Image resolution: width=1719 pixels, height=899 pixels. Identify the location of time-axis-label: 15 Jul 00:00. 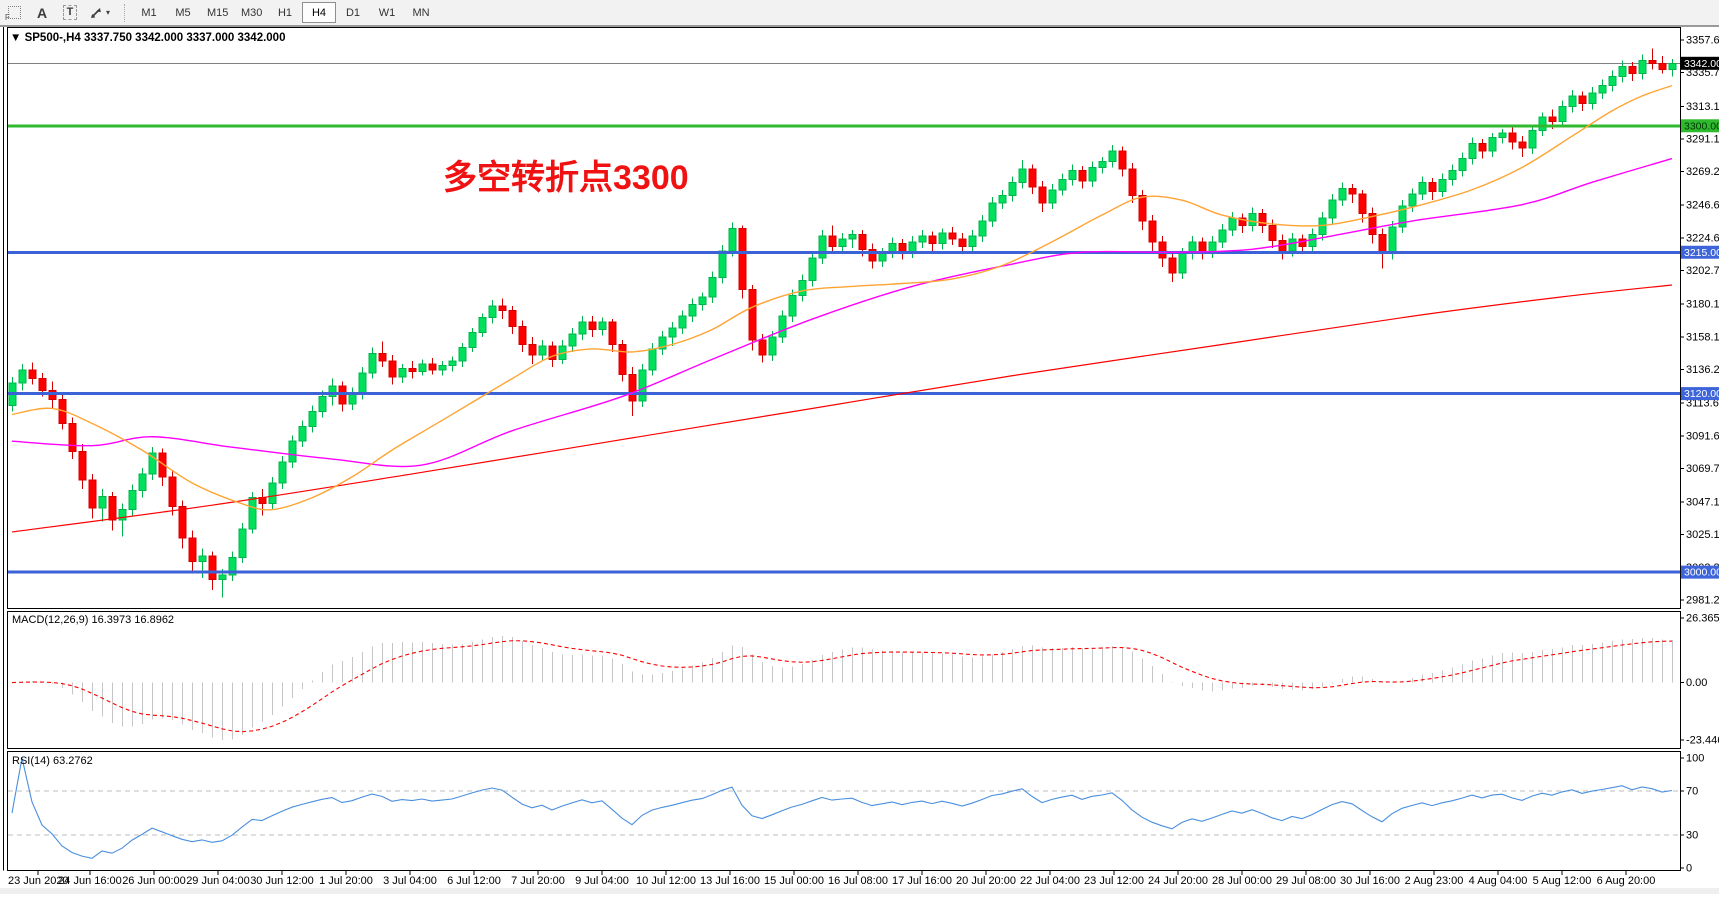
(794, 881).